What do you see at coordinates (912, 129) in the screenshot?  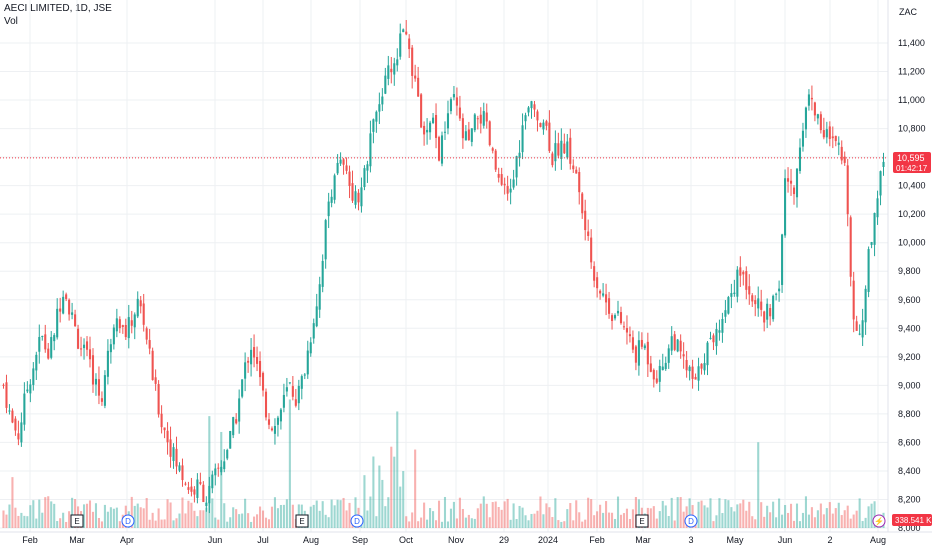 I see `price-tick-label: 10,800` at bounding box center [912, 129].